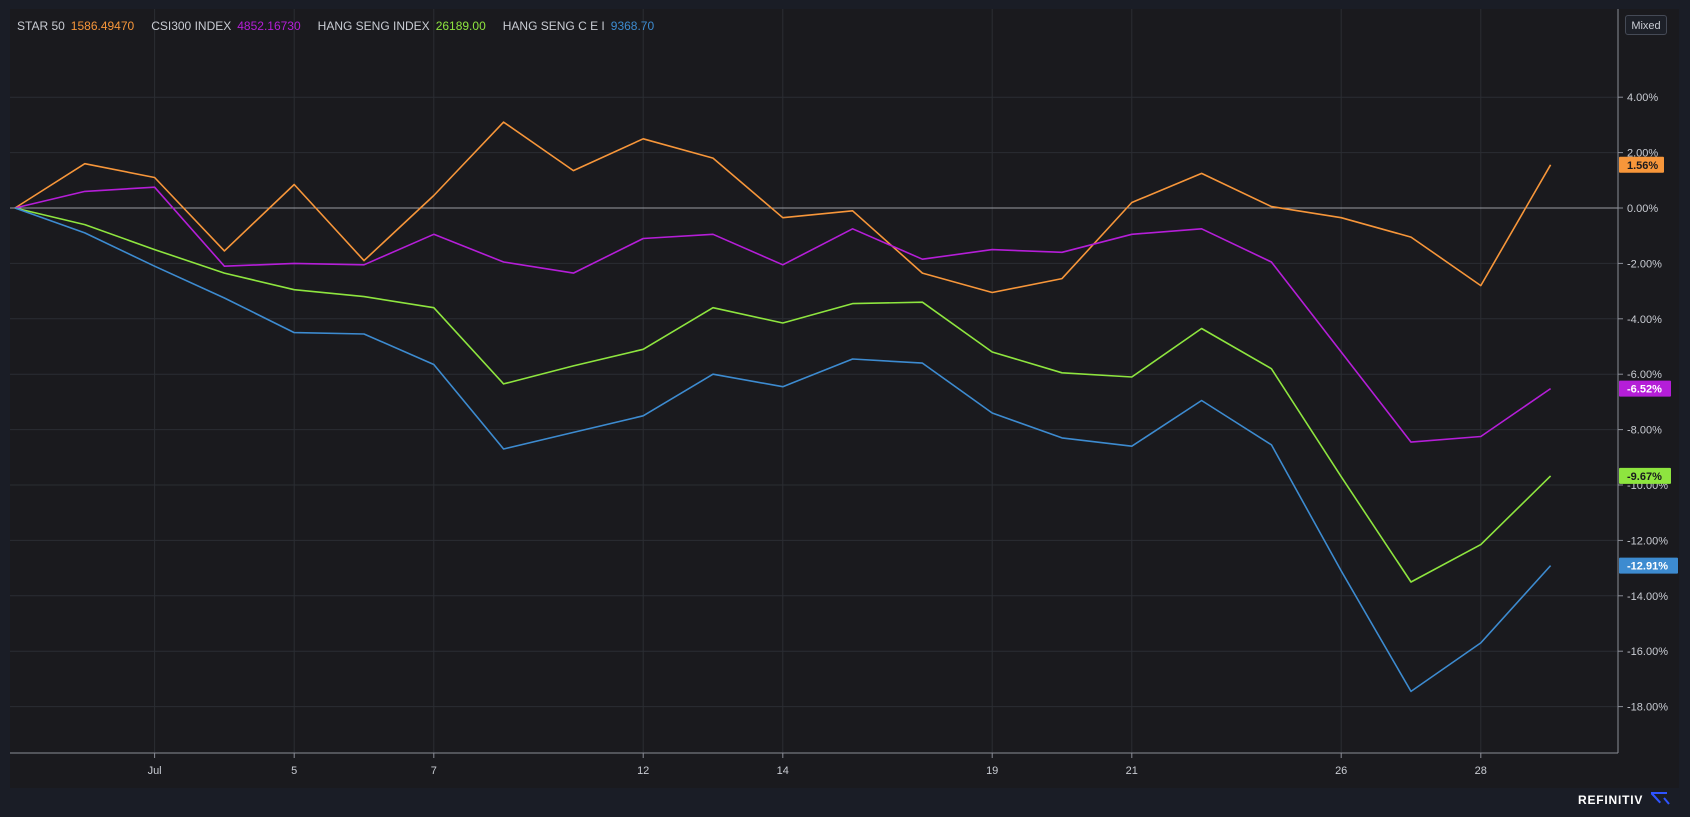  What do you see at coordinates (460, 26) in the screenshot?
I see `legend-series-value: 26189.00` at bounding box center [460, 26].